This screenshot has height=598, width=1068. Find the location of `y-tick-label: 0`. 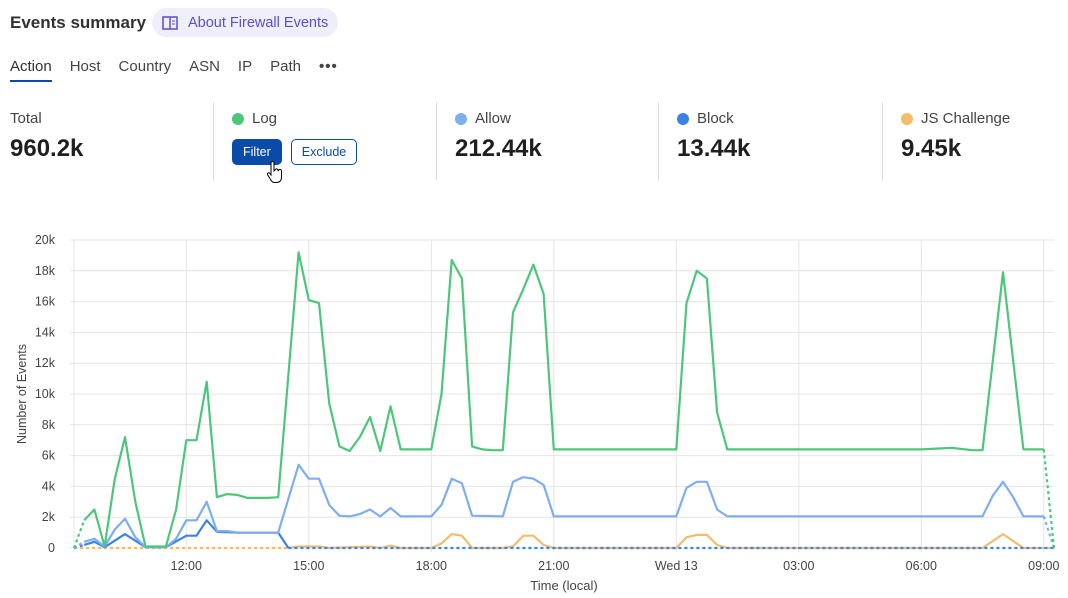

y-tick-label: 0 is located at coordinates (51, 548).